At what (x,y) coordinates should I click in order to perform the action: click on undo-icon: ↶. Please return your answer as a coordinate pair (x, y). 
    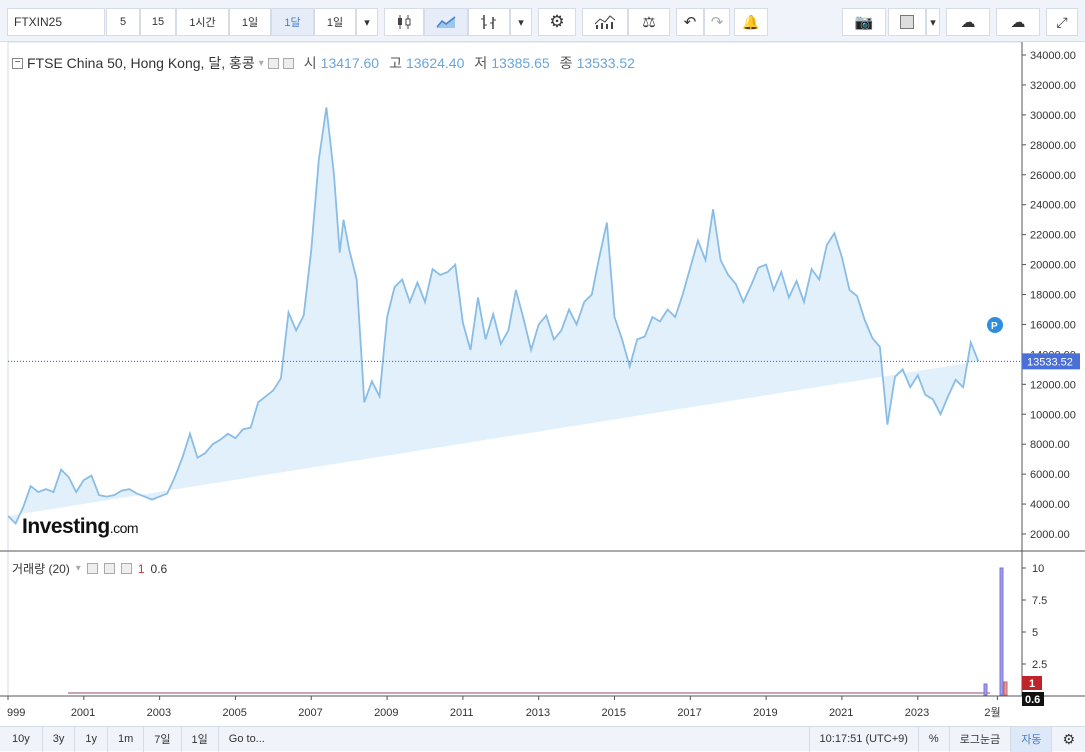
    Looking at the image, I should click on (690, 22).